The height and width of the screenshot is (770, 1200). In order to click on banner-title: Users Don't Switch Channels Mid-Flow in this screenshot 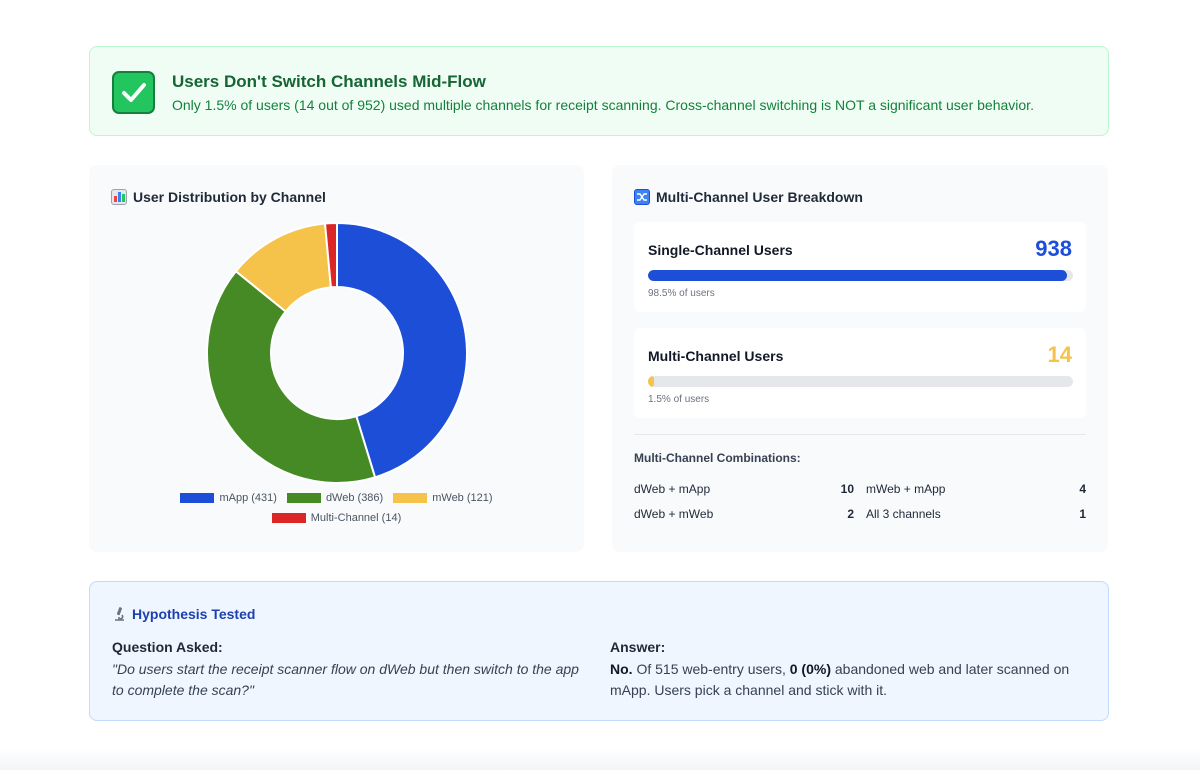, I will do `click(329, 81)`.